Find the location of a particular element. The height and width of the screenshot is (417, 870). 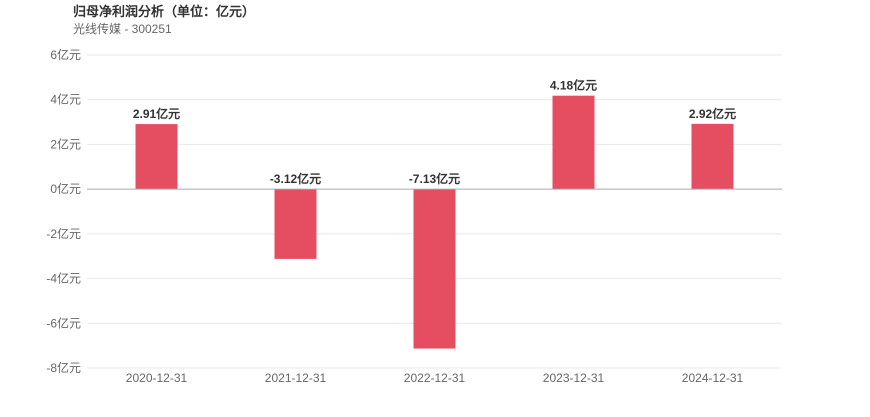

data-label: 2.92亿元 is located at coordinates (712, 113).